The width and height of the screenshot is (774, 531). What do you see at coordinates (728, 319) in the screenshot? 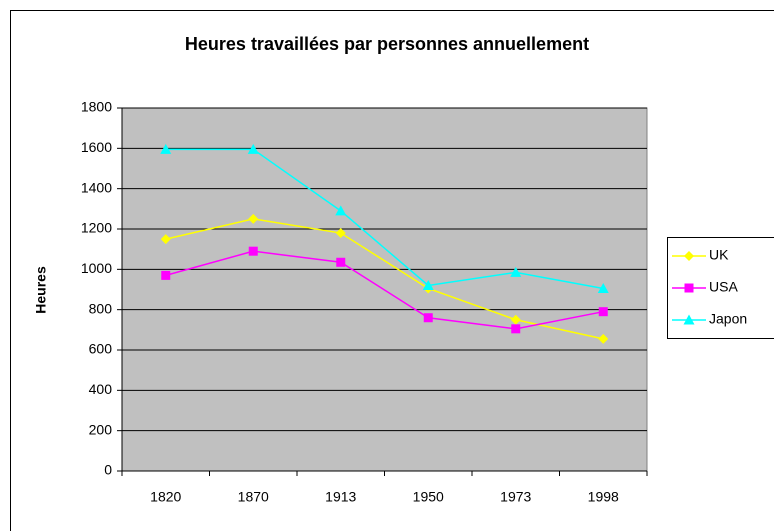
I see `legend-label: Japon` at bounding box center [728, 319].